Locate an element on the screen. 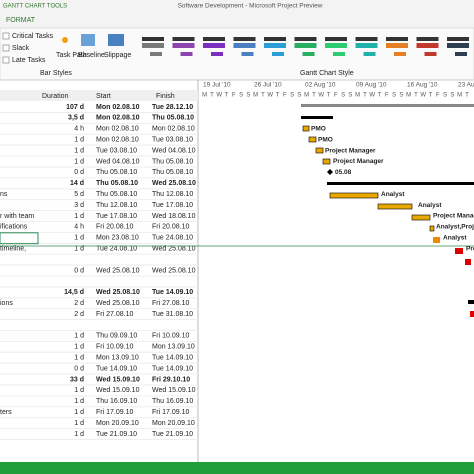 This screenshot has width=474, height=474. duration: 2 d is located at coordinates (79, 314).